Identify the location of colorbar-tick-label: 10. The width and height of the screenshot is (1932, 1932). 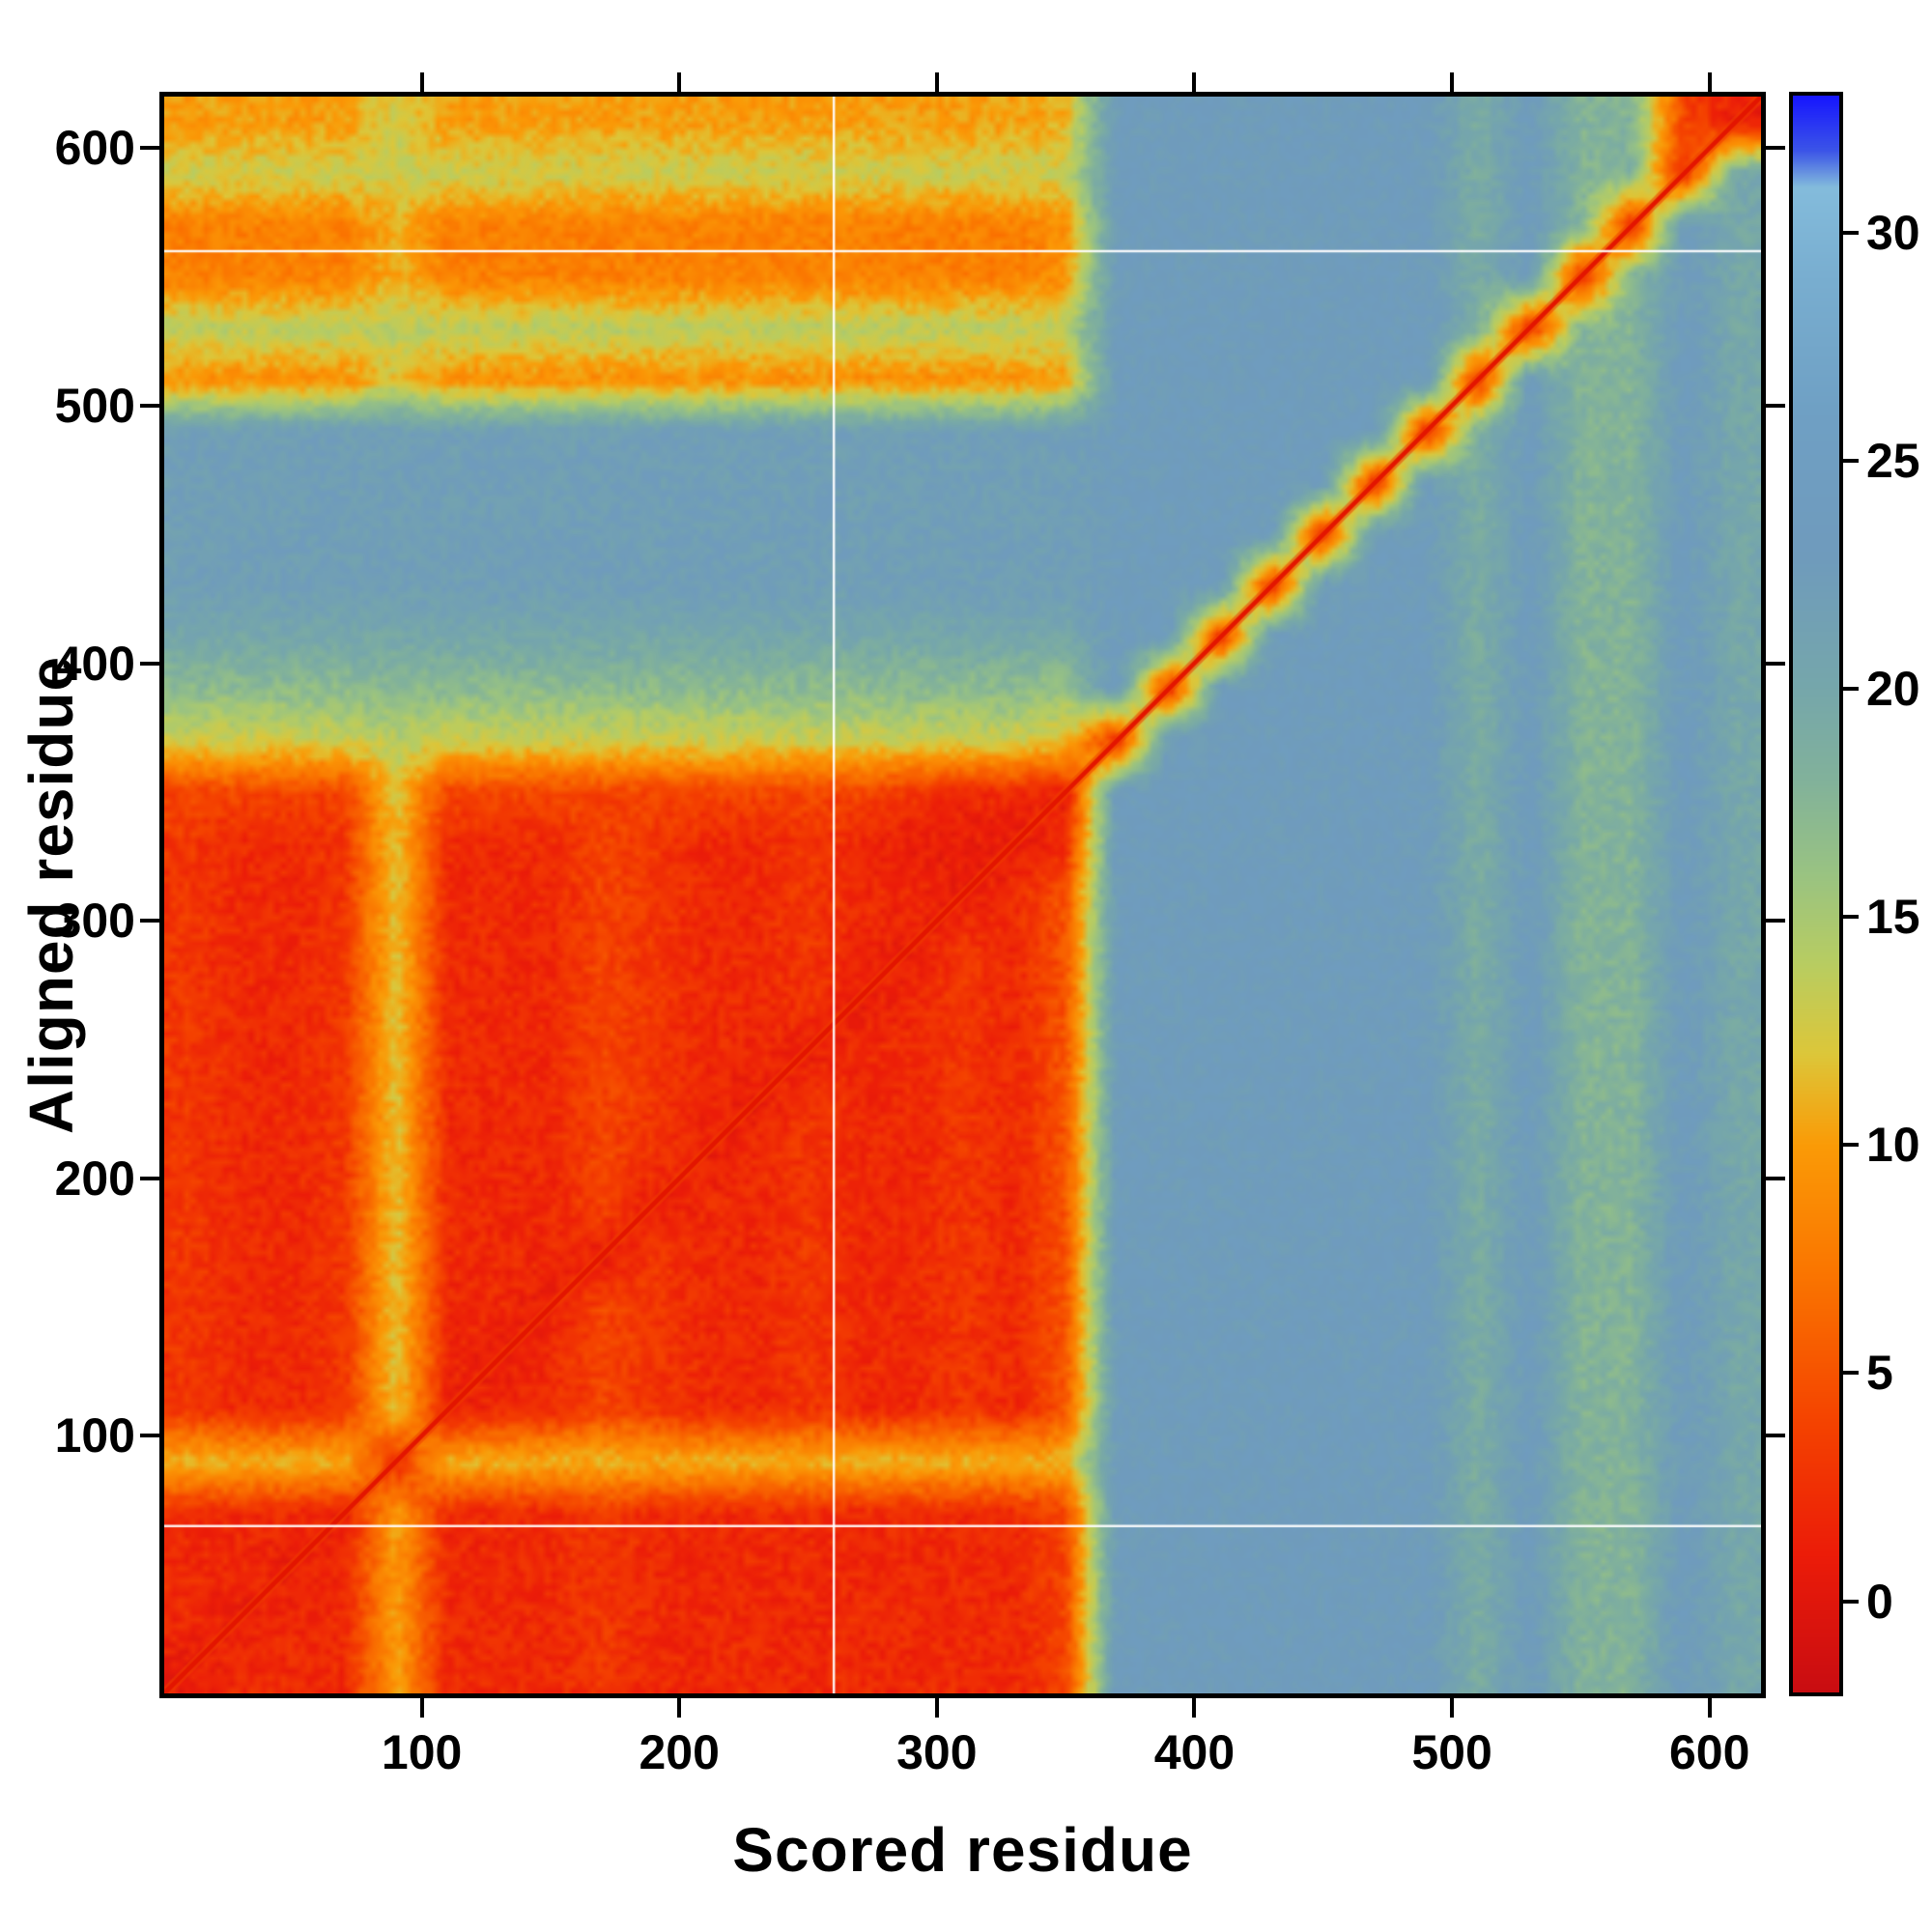
(1893, 1145).